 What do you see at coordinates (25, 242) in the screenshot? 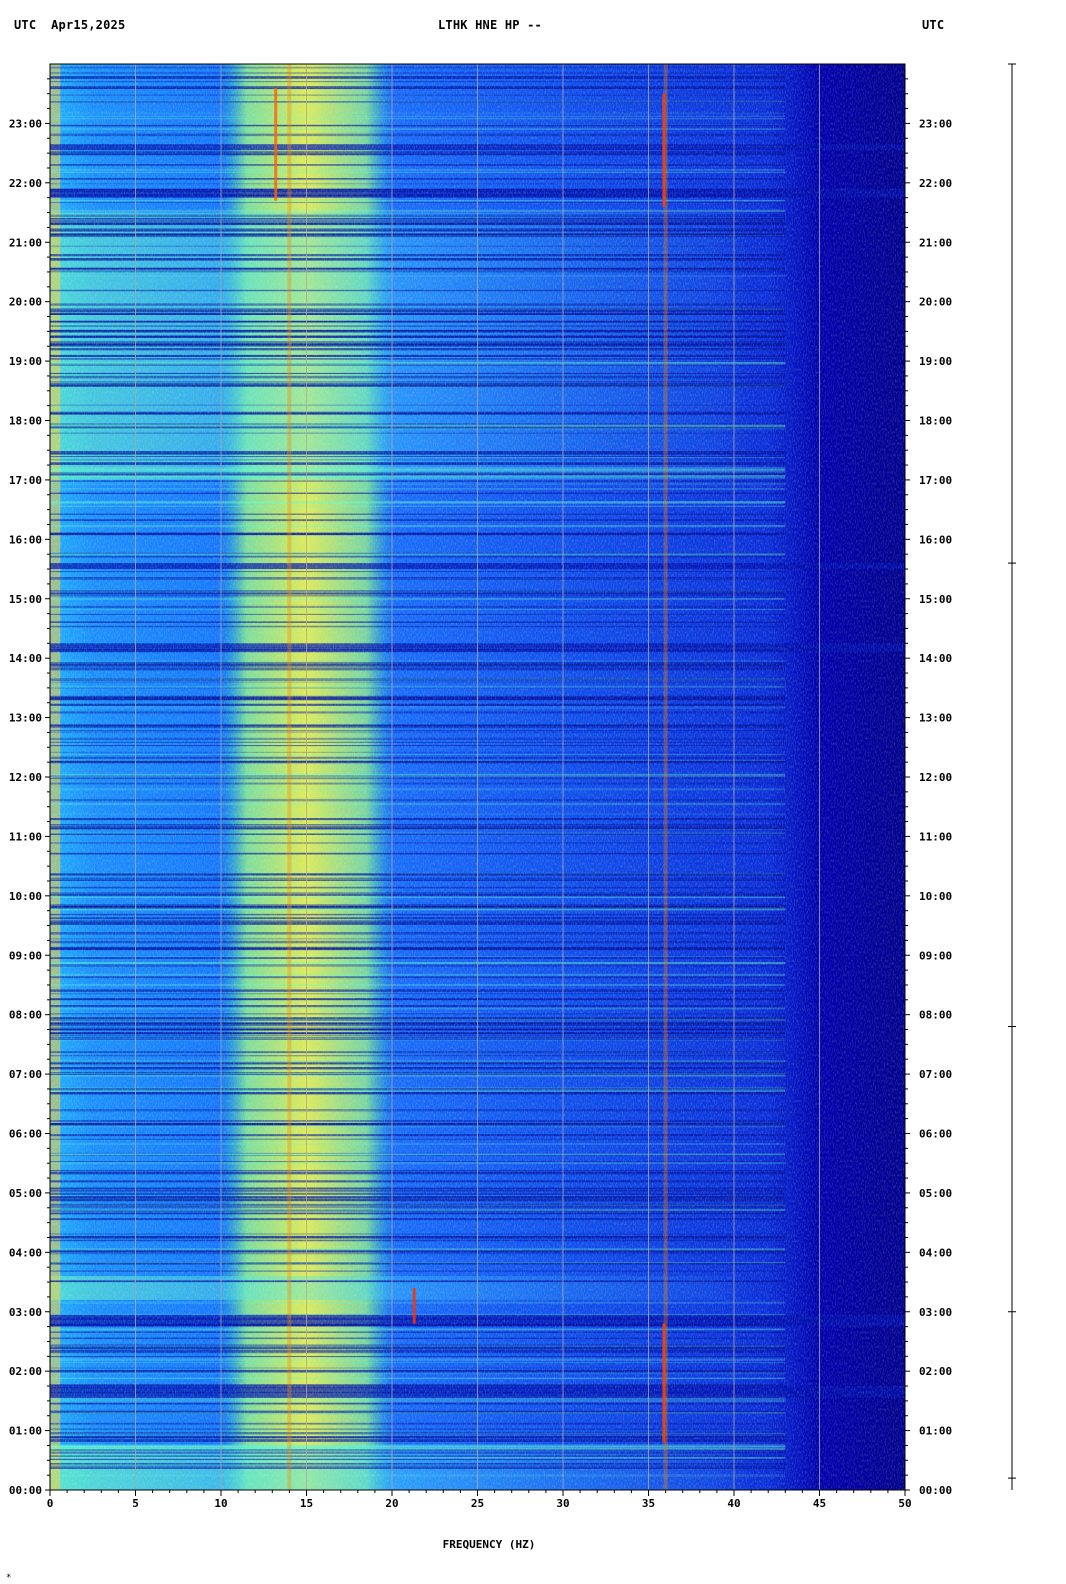
I see `y-tick-label-left: 21:00` at bounding box center [25, 242].